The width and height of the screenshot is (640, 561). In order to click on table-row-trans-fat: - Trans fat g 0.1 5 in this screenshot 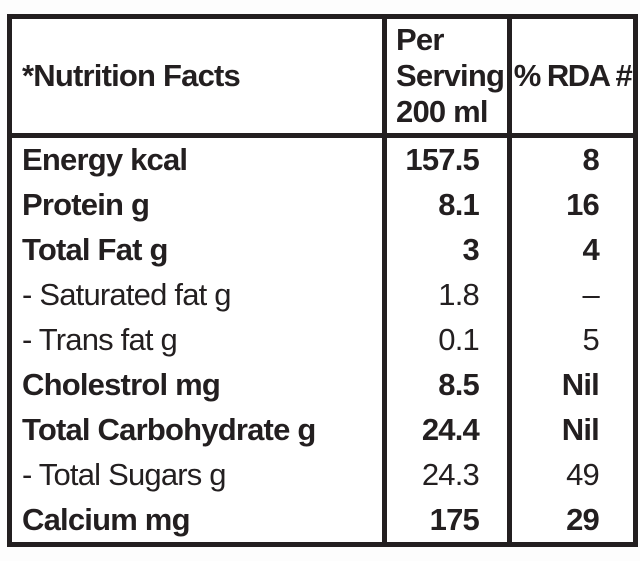, I will do `click(322, 340)`.